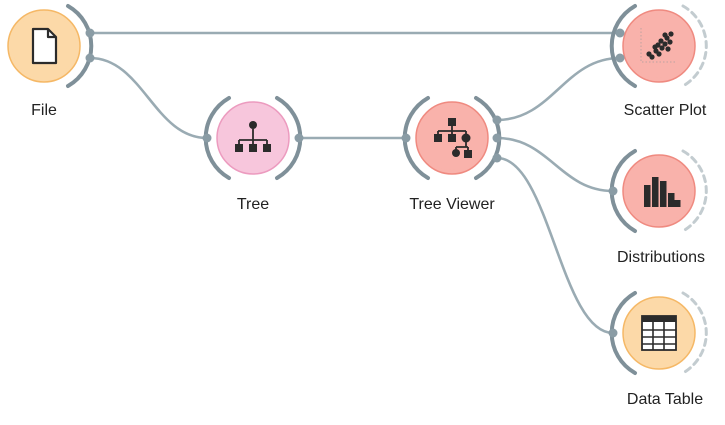  I want to click on tree-viewer-icon, so click(453, 138).